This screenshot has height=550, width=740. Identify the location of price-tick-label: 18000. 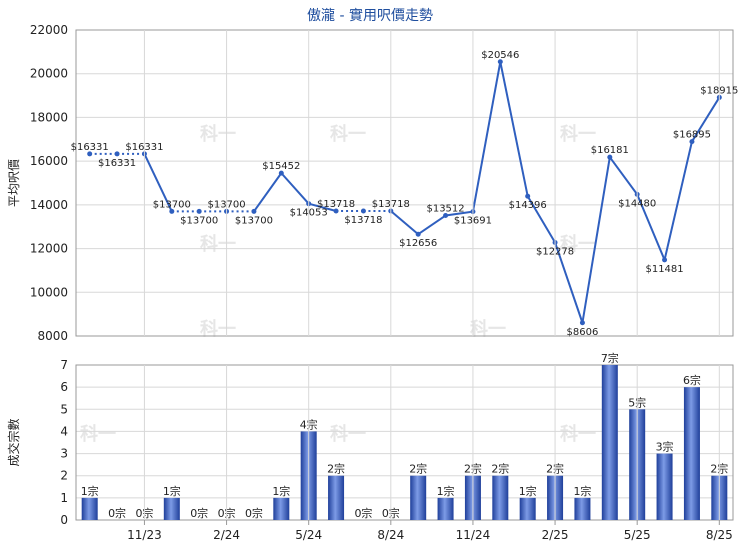
(49, 117).